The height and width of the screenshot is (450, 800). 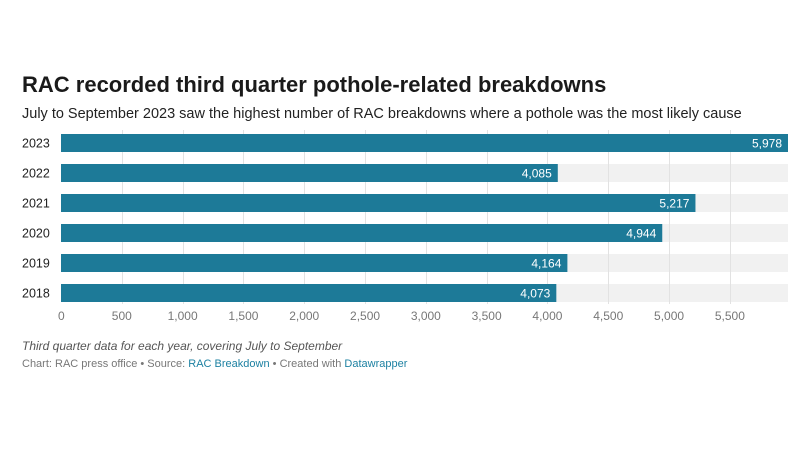 What do you see at coordinates (362, 233) in the screenshot?
I see `bar-2020` at bounding box center [362, 233].